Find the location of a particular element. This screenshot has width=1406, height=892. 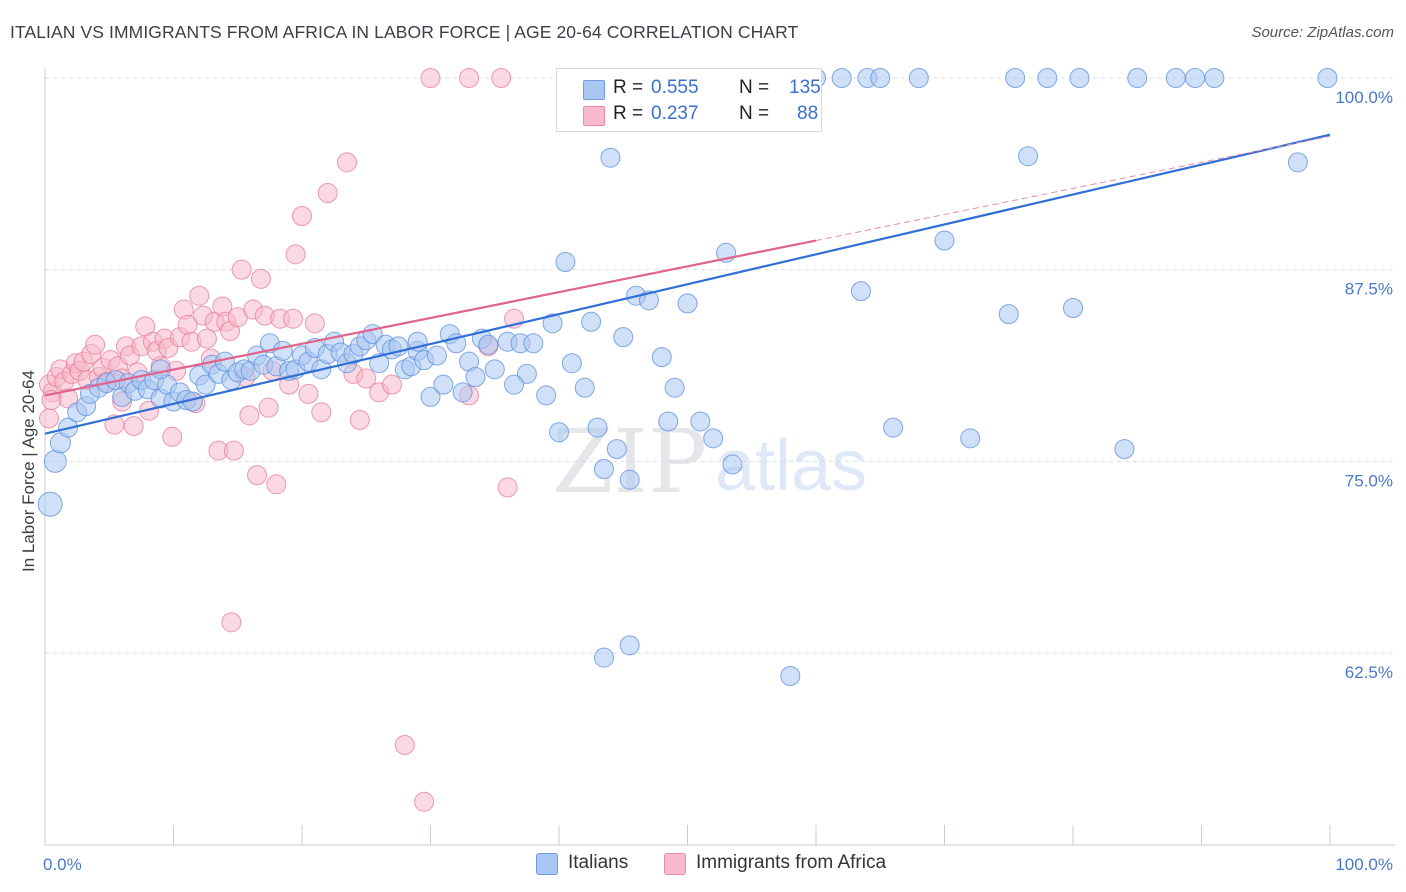

legend-n-label: N = is located at coordinates (754, 87).